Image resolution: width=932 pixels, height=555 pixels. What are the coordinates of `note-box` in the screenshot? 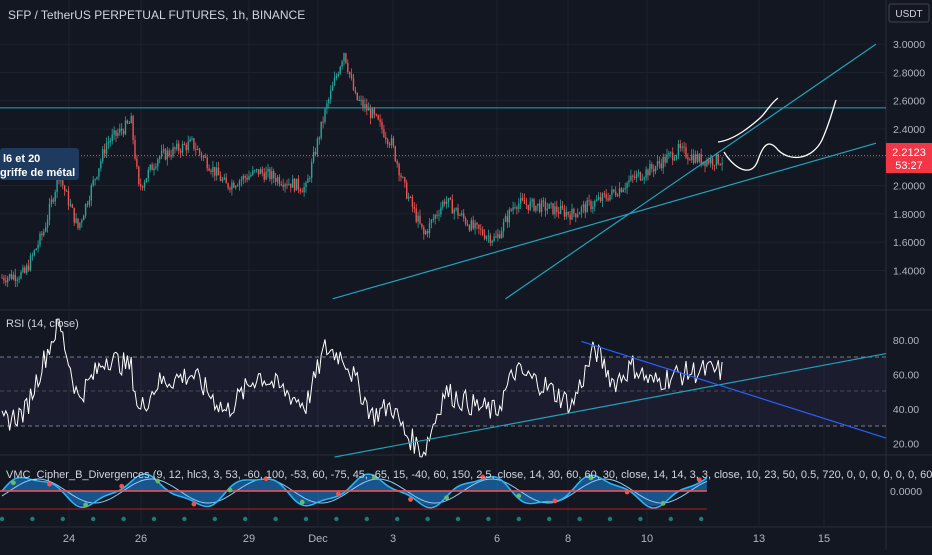 It's located at (39, 164).